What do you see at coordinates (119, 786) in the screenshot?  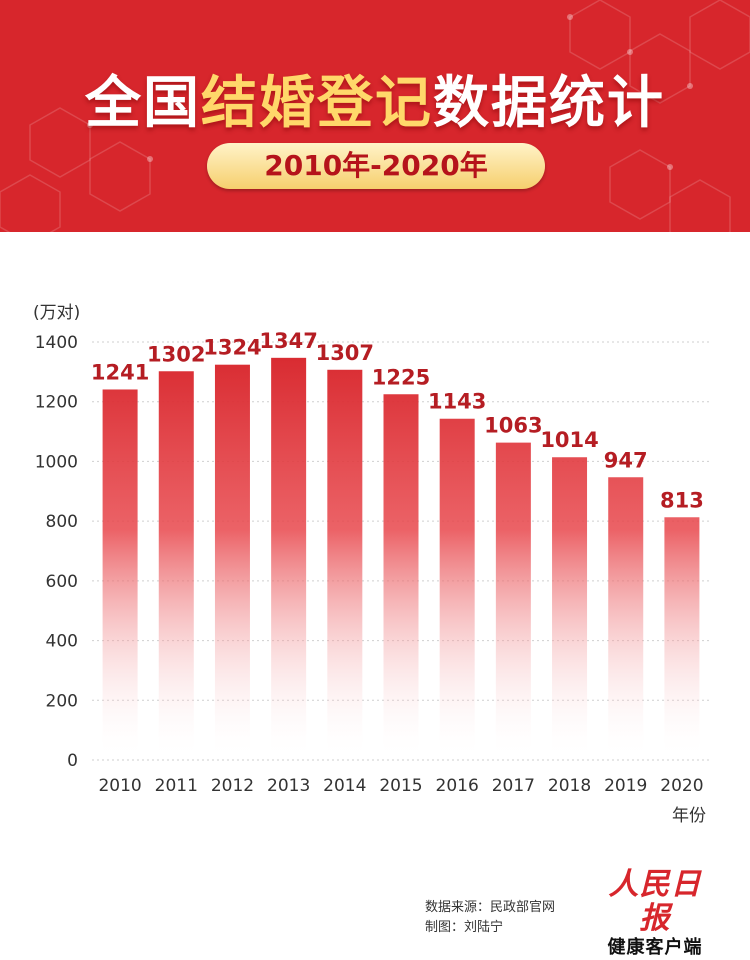 I see `x-tick-label: 2010` at bounding box center [119, 786].